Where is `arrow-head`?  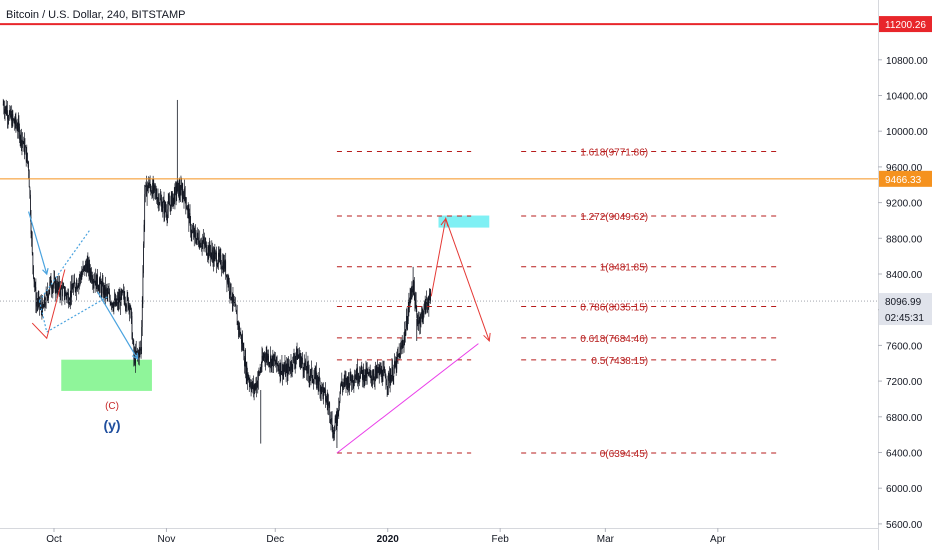
arrow-head is located at coordinates (45, 272).